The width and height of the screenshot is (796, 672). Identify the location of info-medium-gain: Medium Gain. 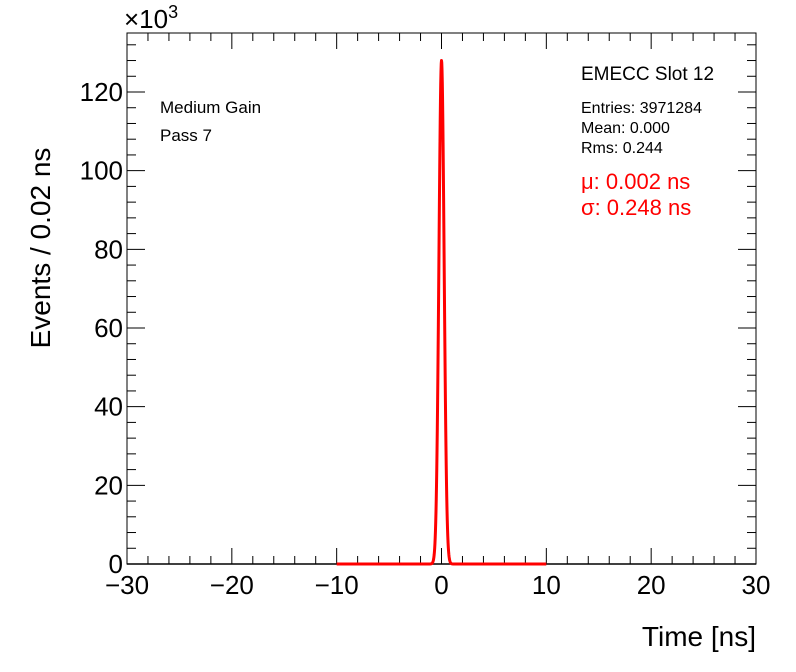
(210, 107).